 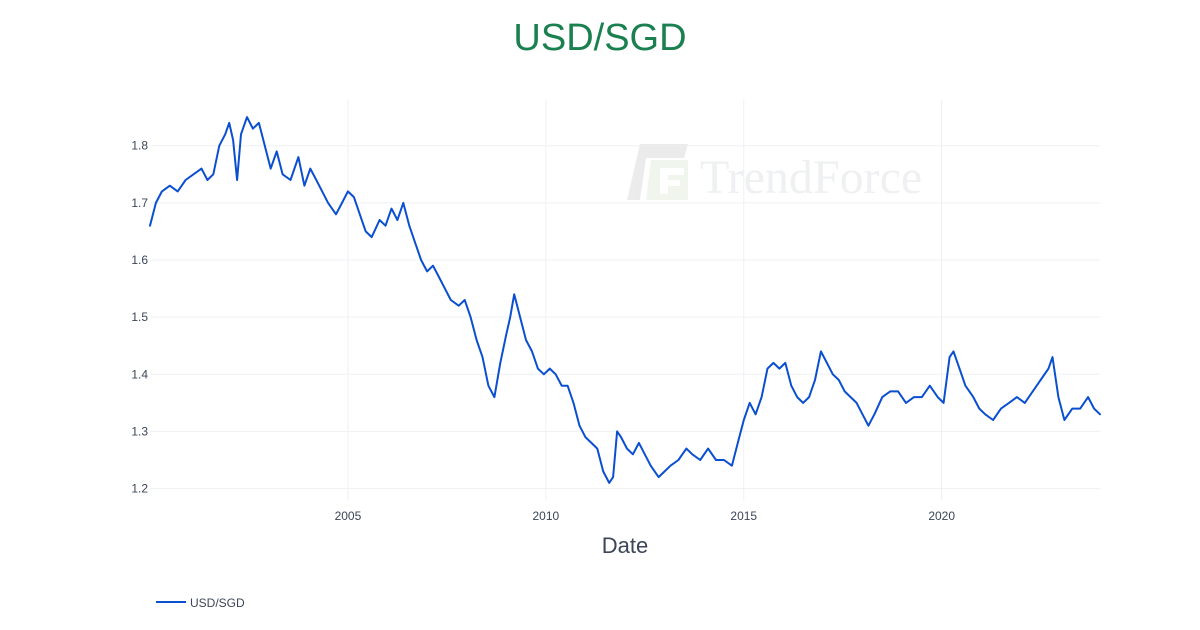 What do you see at coordinates (139, 146) in the screenshot?
I see `y-tick-label: 1.8` at bounding box center [139, 146].